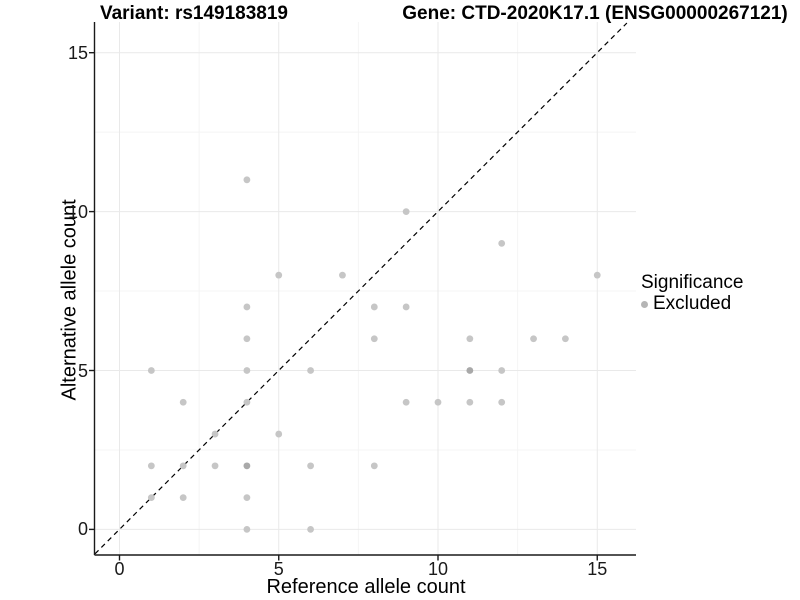  I want to click on legend: Significance Excluded, so click(692, 293).